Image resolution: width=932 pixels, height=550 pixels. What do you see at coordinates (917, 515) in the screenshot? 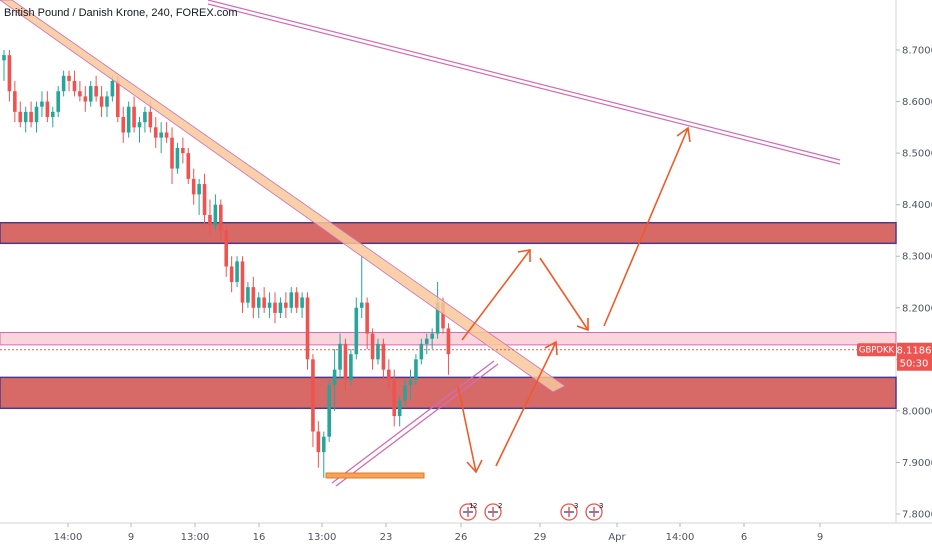
I see `y-tick-label: 7.8000` at bounding box center [917, 515].